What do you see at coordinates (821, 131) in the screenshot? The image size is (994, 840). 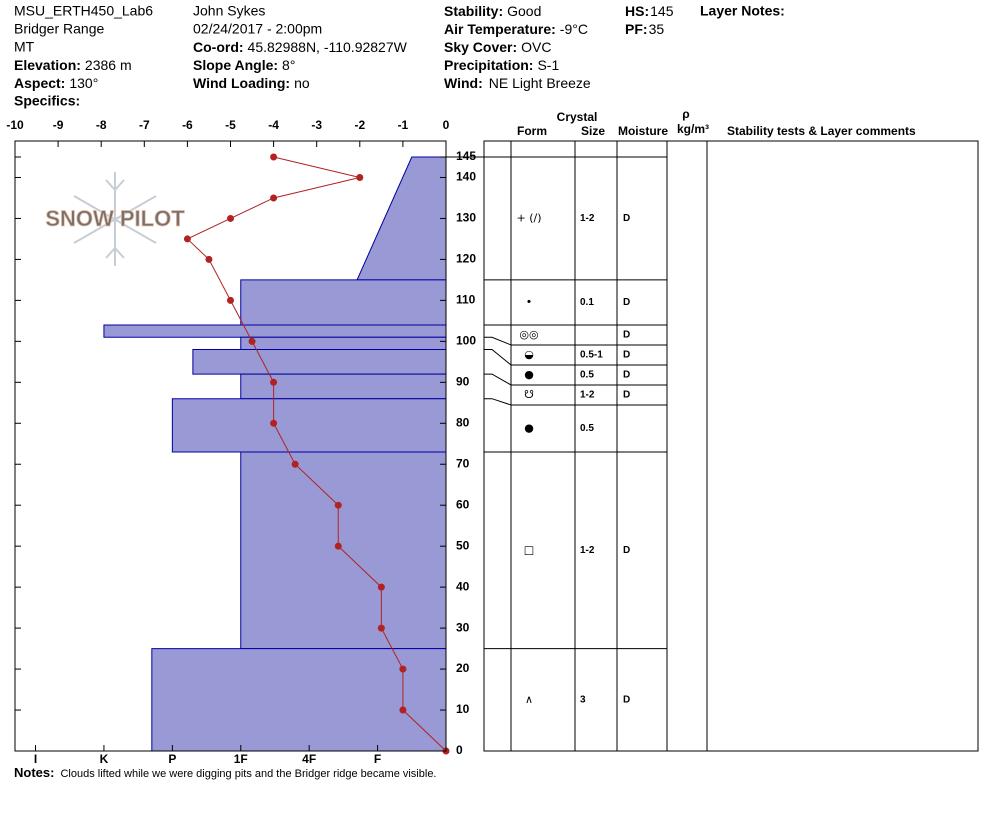 I see `comments-header: Stability tests & Layer comments` at bounding box center [821, 131].